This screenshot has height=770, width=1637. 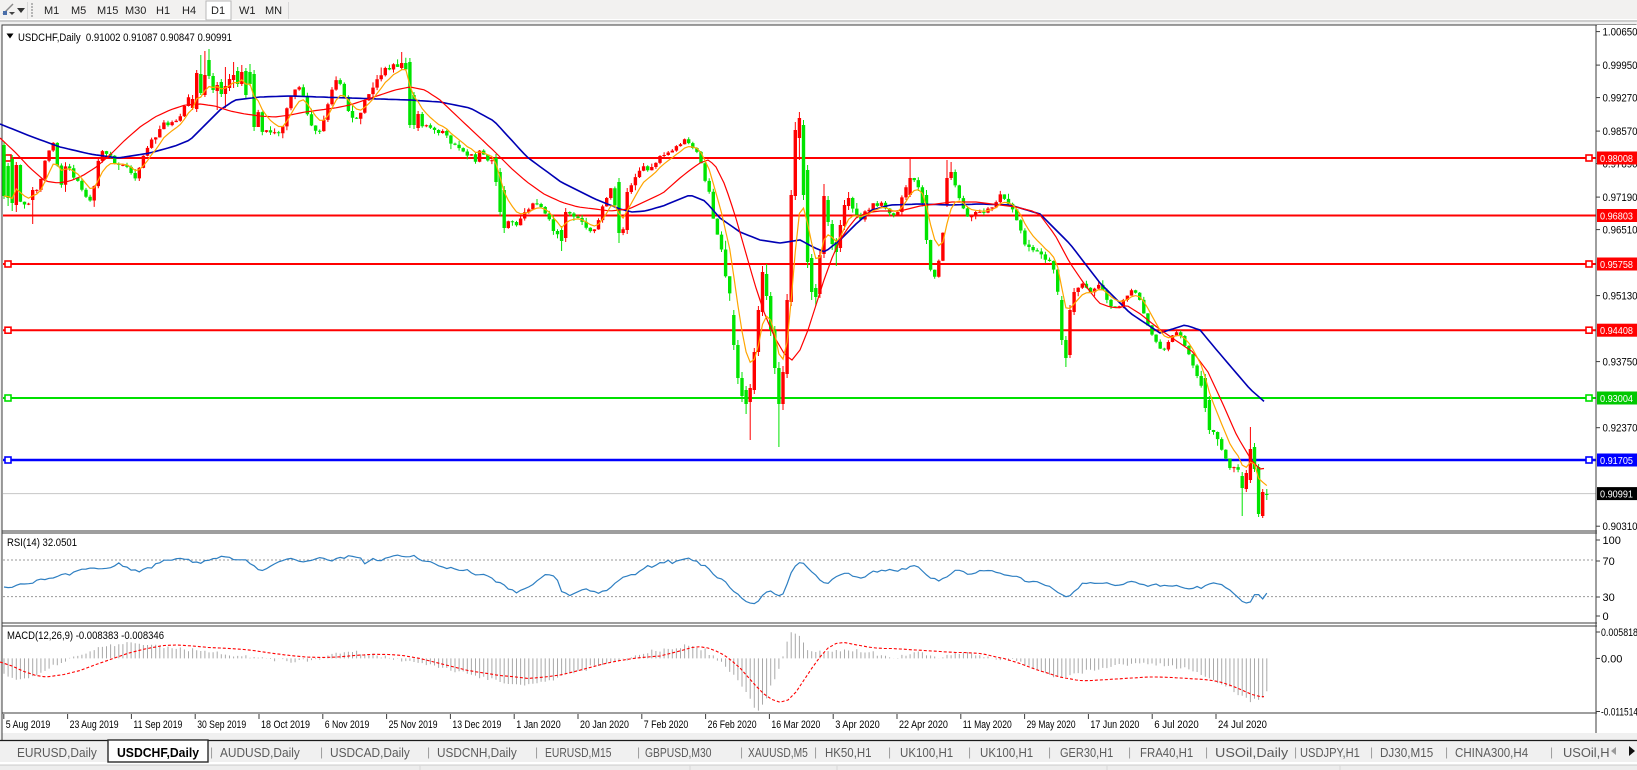 I want to click on svg-text: M1, so click(x=51, y=11).